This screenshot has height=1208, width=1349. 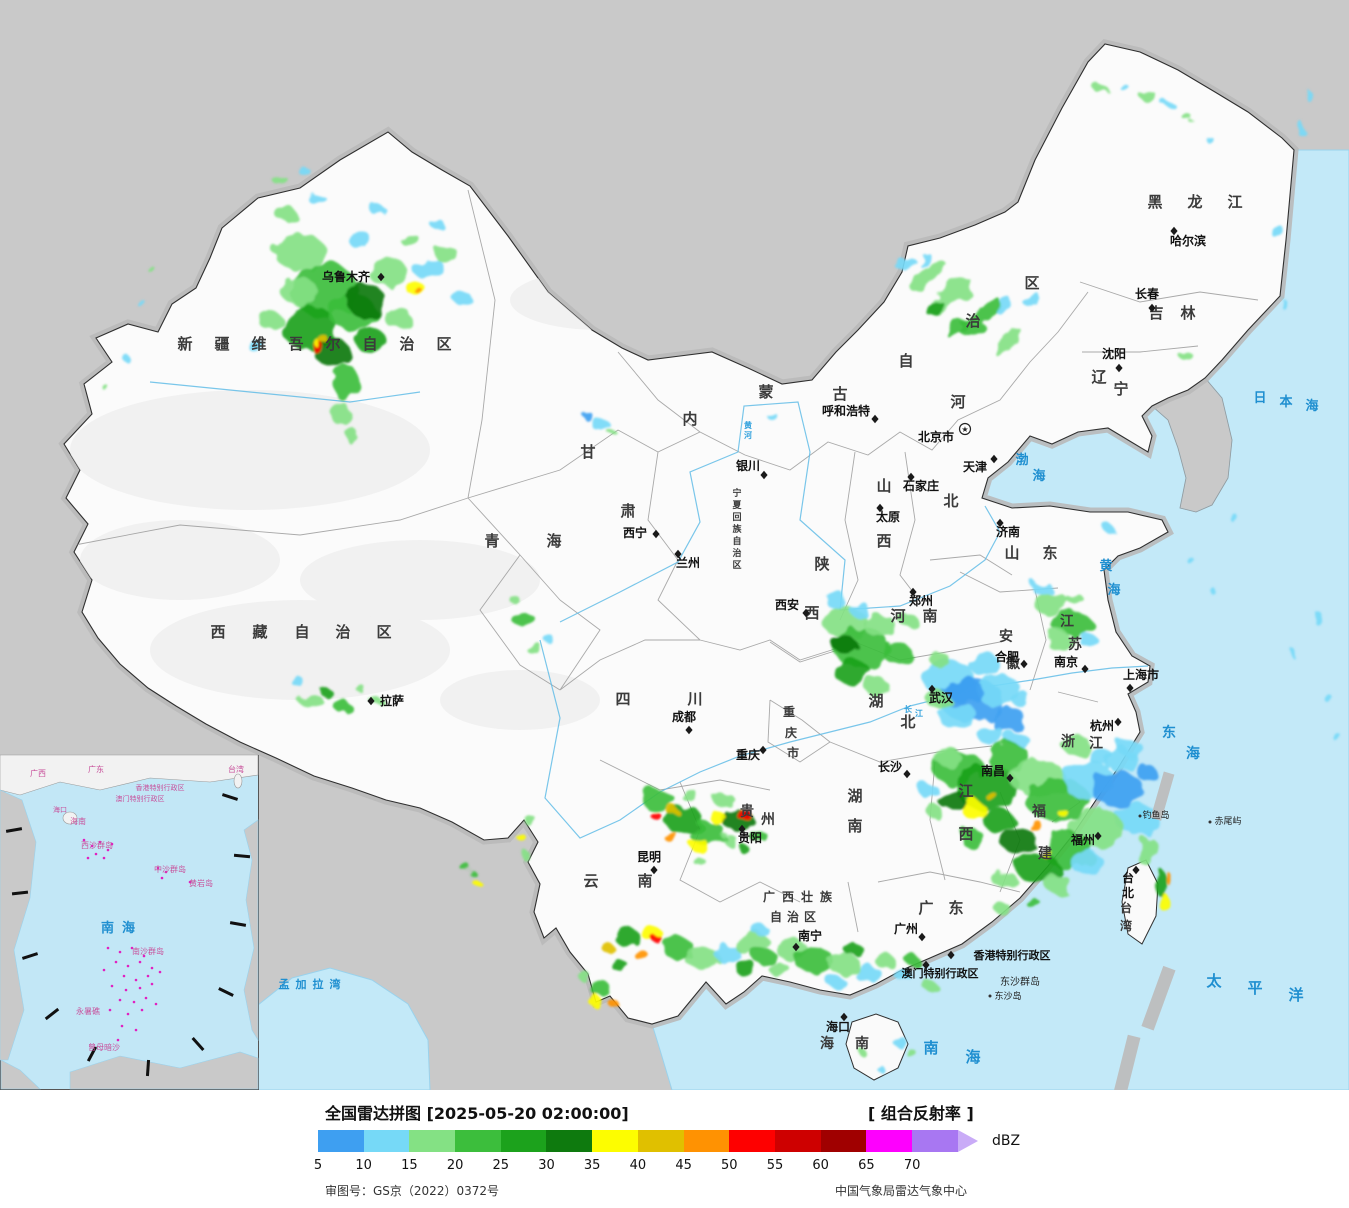 What do you see at coordinates (455, 1165) in the screenshot?
I see `legend-tick-value: 20` at bounding box center [455, 1165].